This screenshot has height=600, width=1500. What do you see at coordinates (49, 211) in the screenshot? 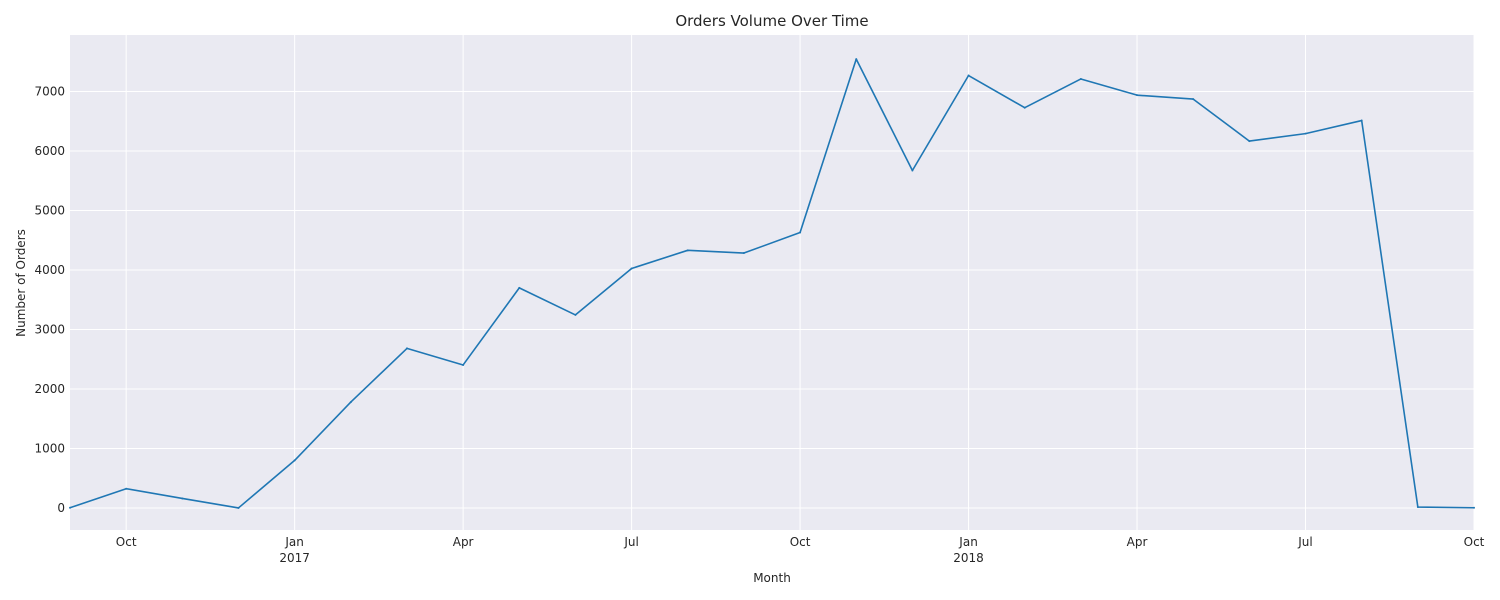
I see `y-tick-label: 5000` at bounding box center [49, 211].